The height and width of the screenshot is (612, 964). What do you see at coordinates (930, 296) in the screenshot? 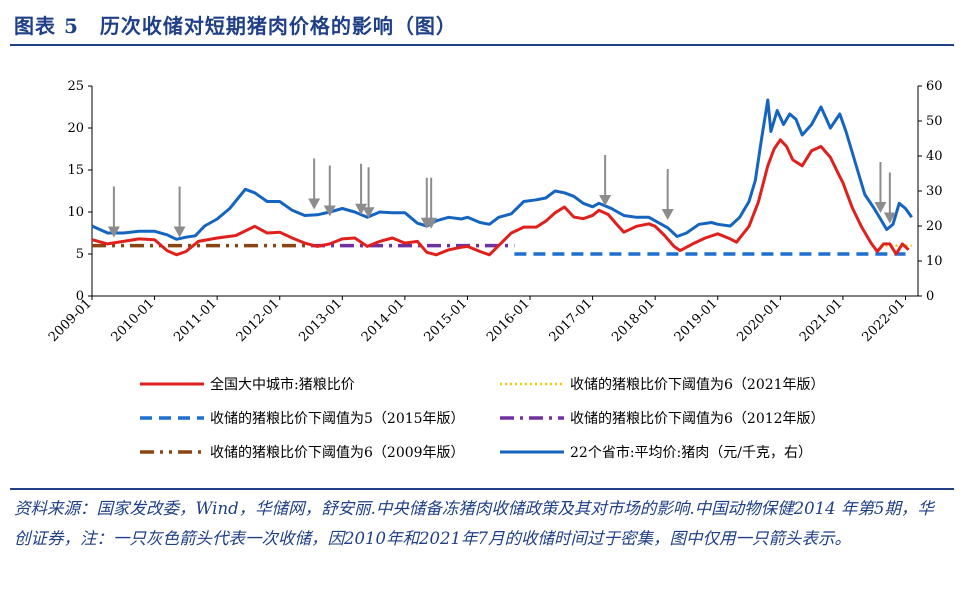
I see `y-right-tick-label: 0` at bounding box center [930, 296].